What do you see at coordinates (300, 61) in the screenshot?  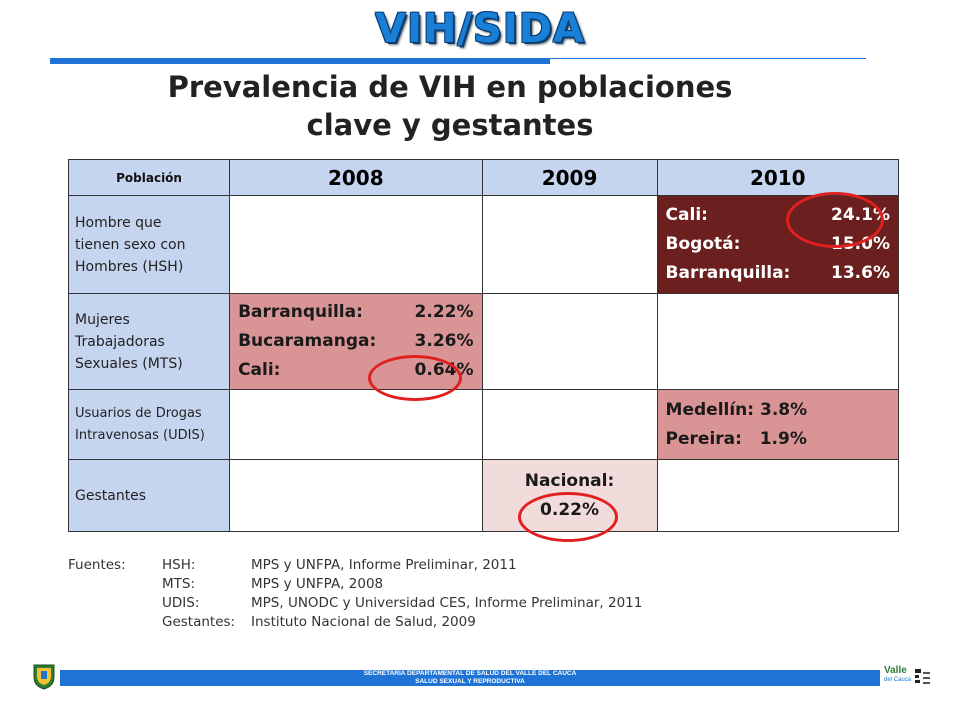 I see `header-rule-thick` at bounding box center [300, 61].